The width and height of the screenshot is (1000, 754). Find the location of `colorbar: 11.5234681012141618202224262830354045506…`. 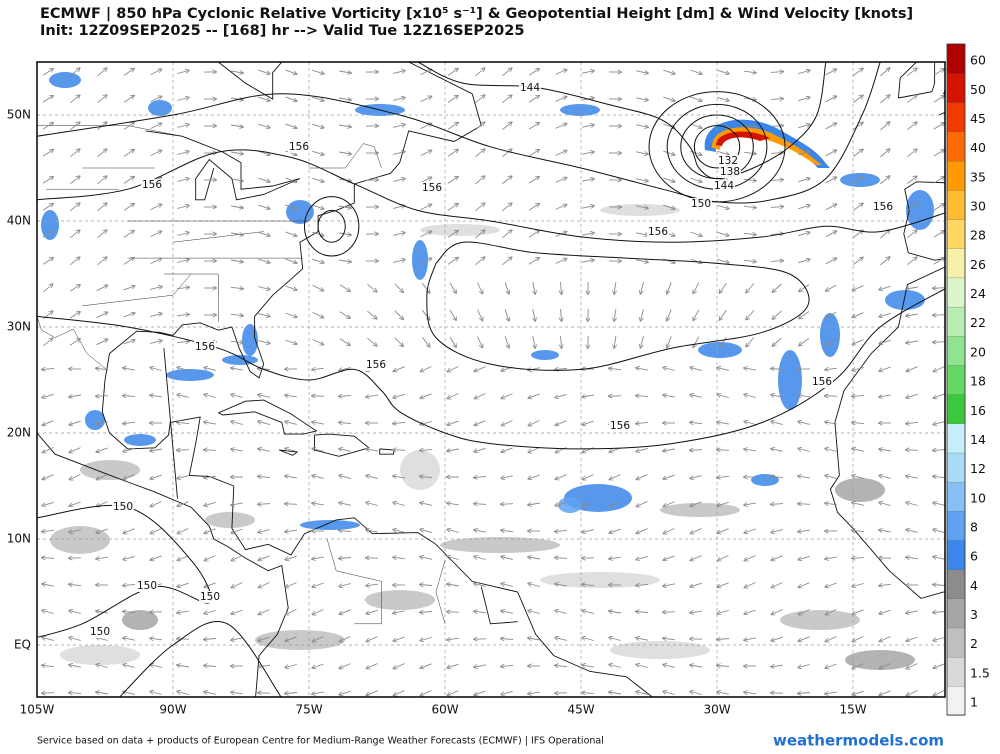

colorbar: 11.5234681012141618202224262830354045506… is located at coordinates (968, 380).